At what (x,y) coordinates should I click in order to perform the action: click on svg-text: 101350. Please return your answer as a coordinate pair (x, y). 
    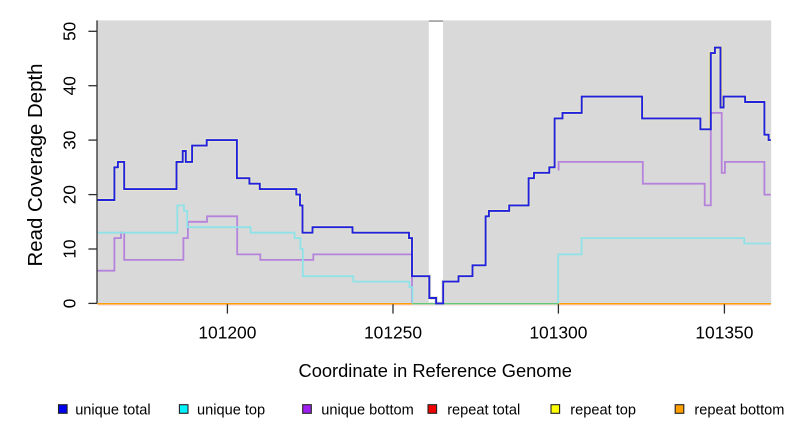
    Looking at the image, I should click on (724, 332).